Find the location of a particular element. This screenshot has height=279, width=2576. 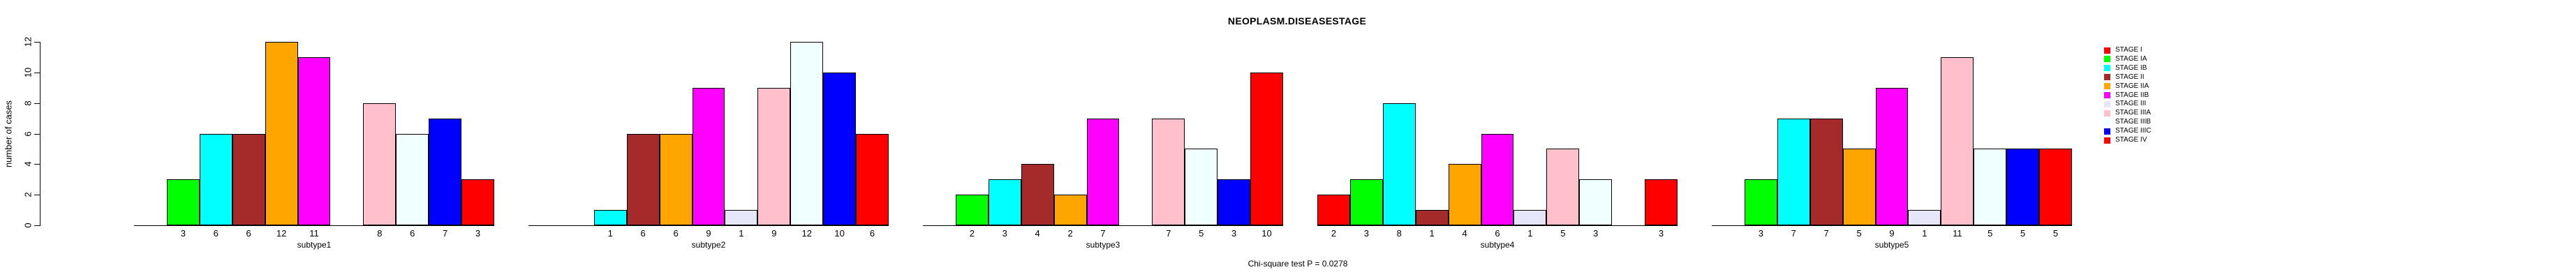

chart-title: NEOPLASM.DISEASESTAGE is located at coordinates (1297, 21).